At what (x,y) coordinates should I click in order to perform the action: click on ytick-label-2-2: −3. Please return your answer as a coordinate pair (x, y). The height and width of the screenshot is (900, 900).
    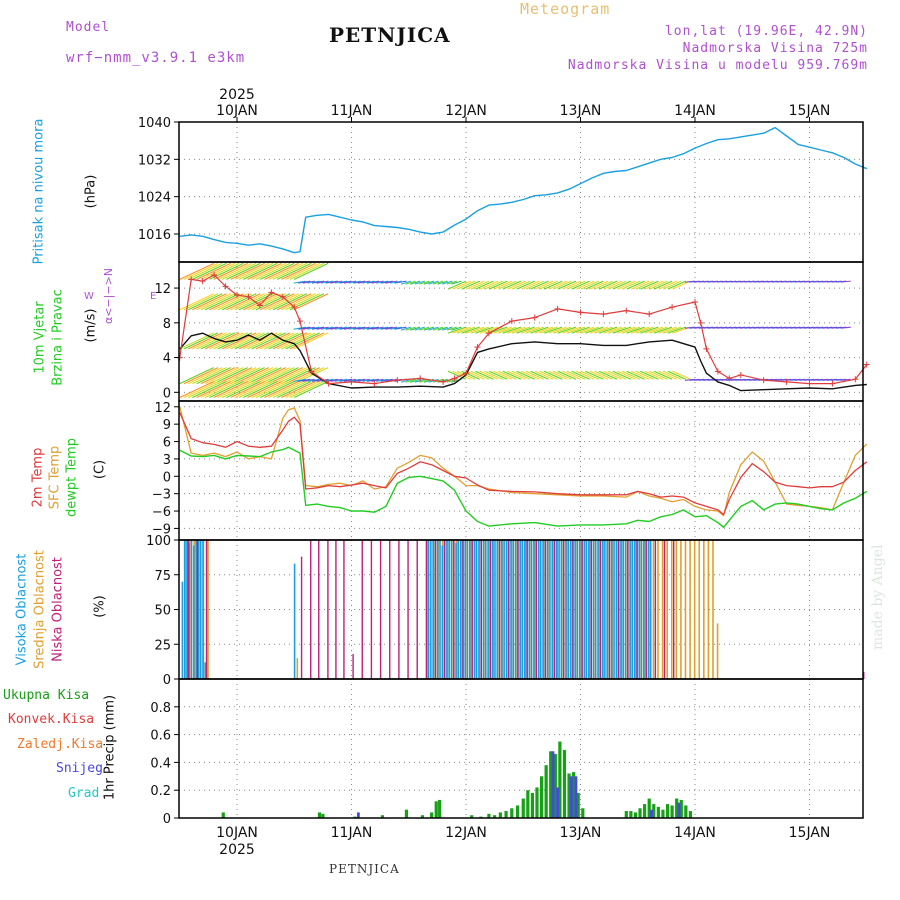
    Looking at the image, I should click on (161, 495).